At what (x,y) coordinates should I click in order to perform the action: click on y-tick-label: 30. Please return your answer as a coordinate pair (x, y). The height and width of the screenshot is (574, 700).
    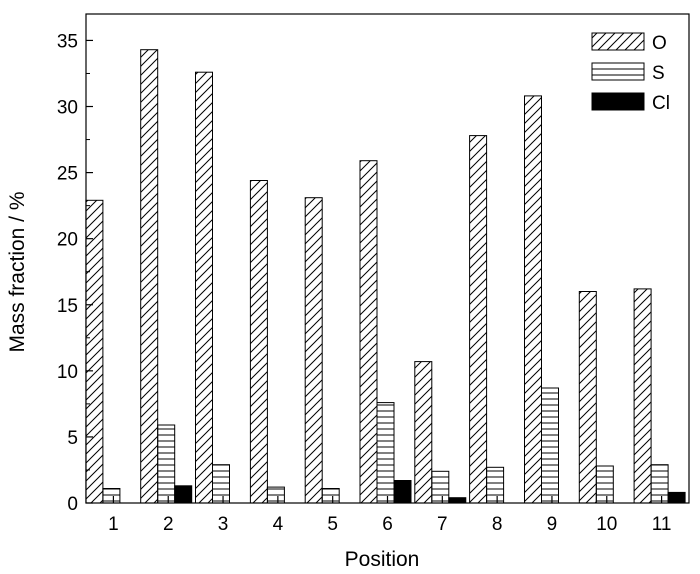
    Looking at the image, I should click on (67, 108).